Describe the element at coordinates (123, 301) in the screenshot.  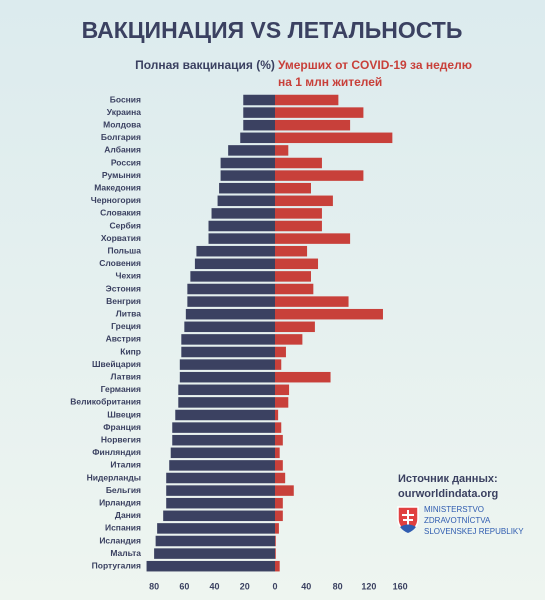
I see `category-label: Венгрия` at that location.